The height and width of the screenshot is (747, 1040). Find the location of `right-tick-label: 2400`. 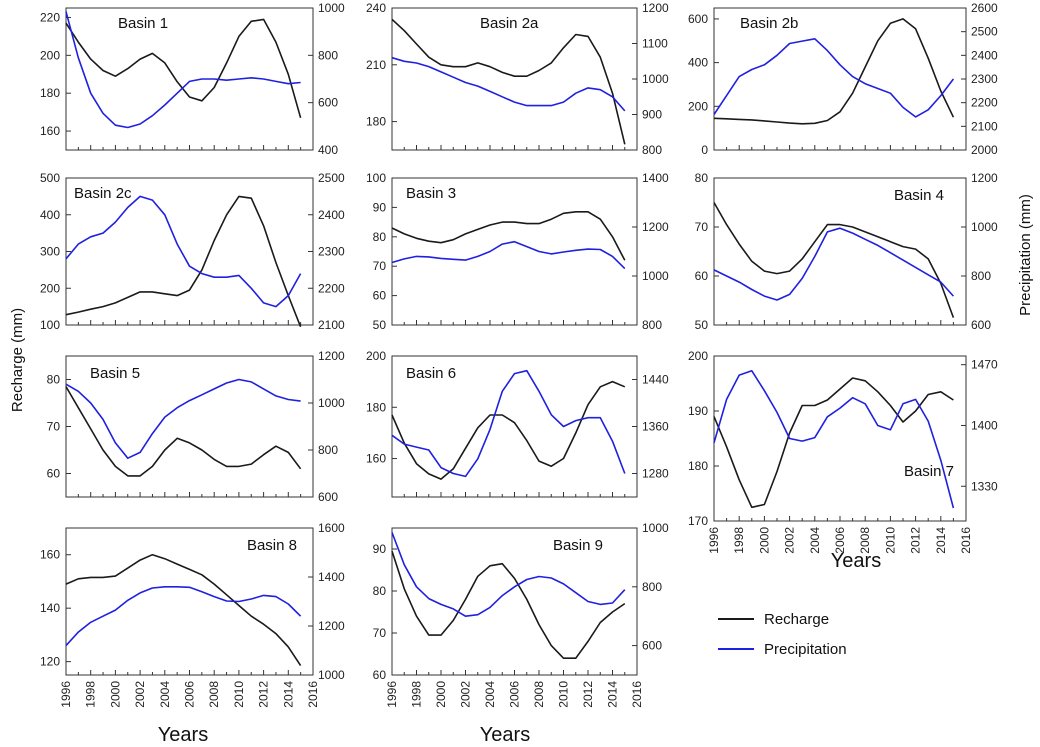

right-tick-label: 2400 is located at coordinates (331, 215).